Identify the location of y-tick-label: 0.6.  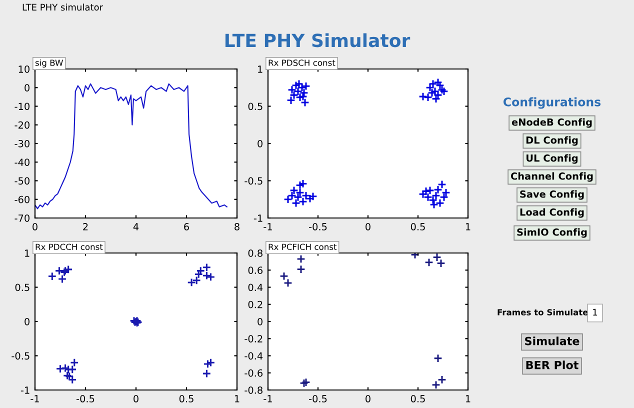
(255, 270).